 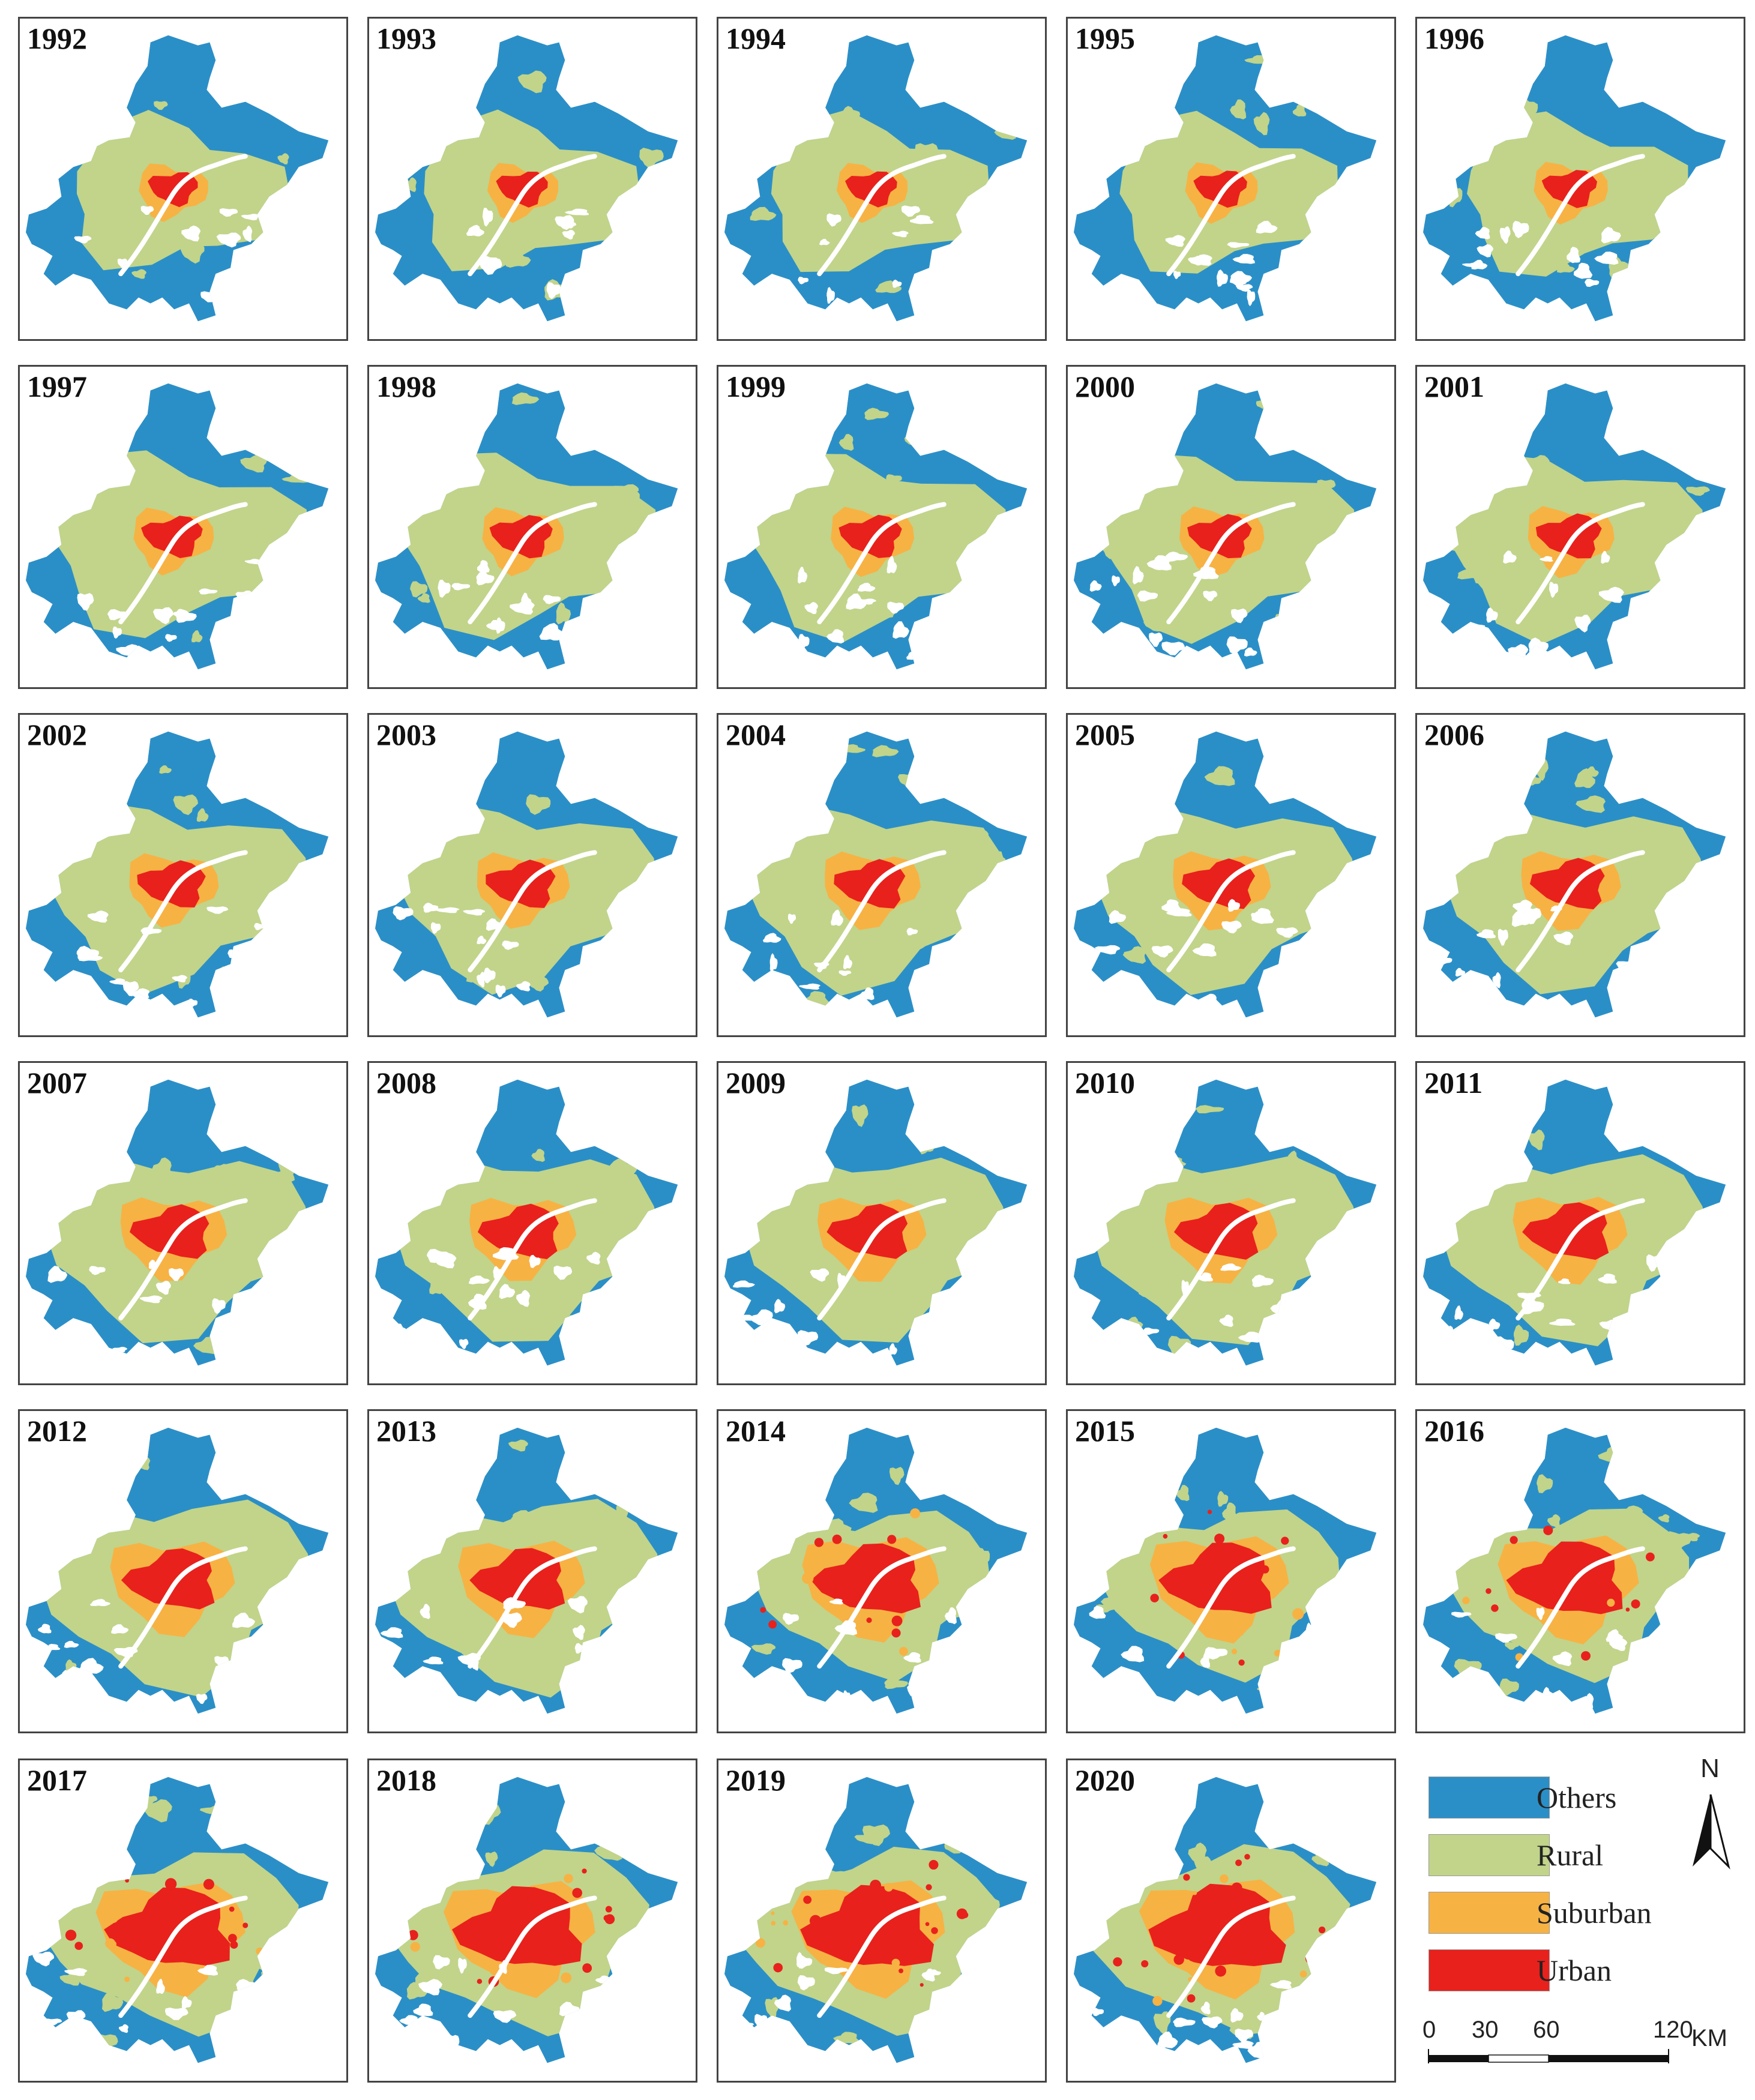 I want to click on map-2015, so click(x=1225, y=1570).